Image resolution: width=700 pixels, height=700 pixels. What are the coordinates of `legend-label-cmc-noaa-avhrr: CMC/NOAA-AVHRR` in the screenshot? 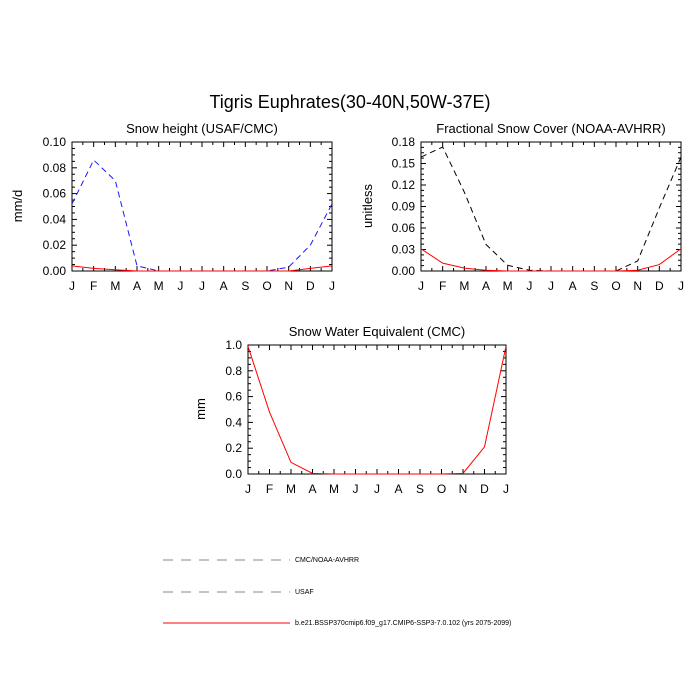 It's located at (327, 560).